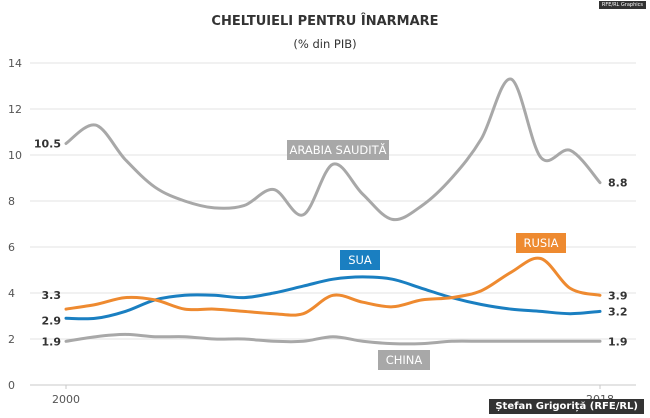 The height and width of the screenshot is (418, 650). I want to click on x-tick-label: 2000, so click(66, 399).